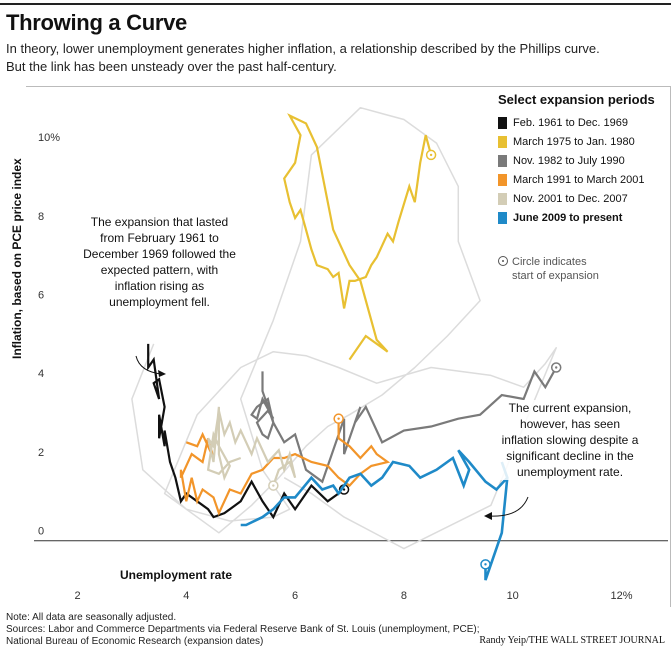 This screenshot has height=651, width=671. I want to click on y-tick-label: 6, so click(41, 296).